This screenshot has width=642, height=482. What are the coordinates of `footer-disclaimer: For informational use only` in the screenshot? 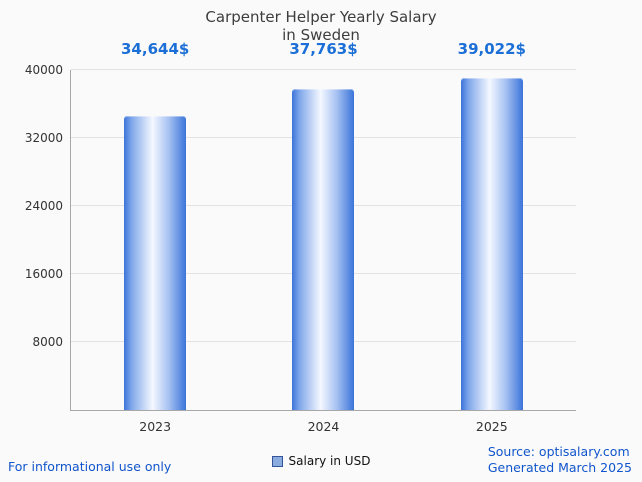 It's located at (90, 466).